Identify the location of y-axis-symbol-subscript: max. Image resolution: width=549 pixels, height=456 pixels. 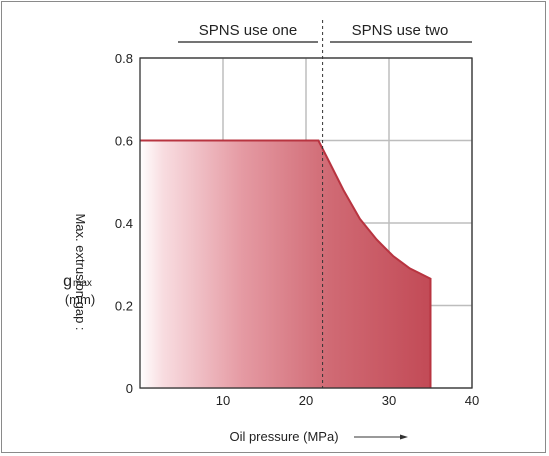
(82, 283).